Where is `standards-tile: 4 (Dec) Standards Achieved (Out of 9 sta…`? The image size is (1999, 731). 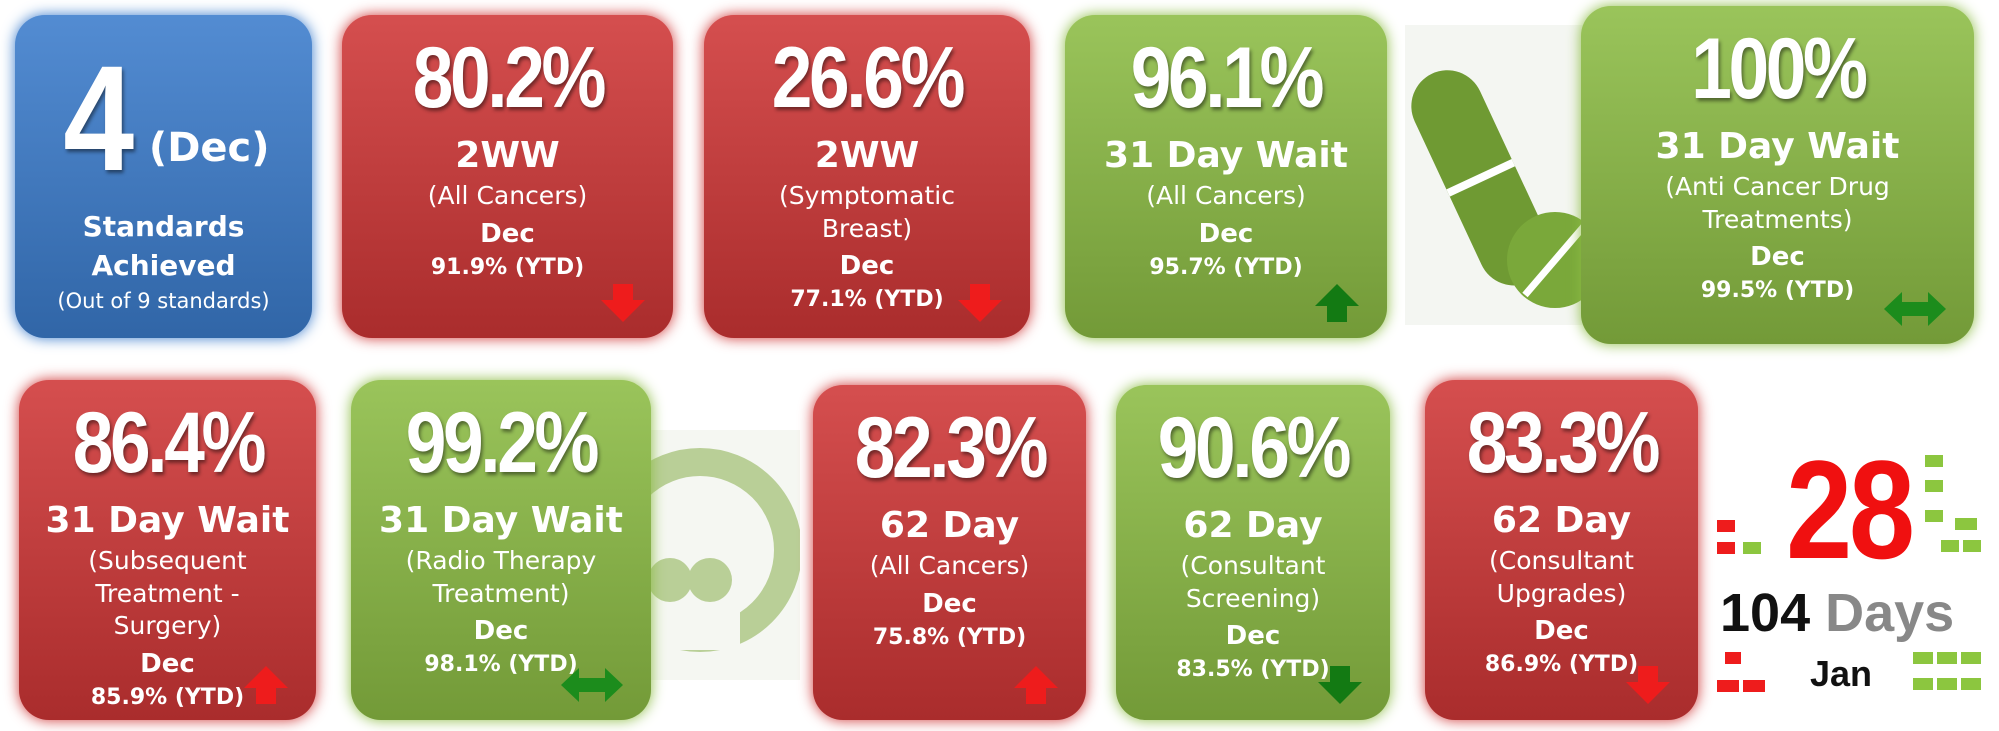
standards-tile: 4 (Dec) Standards Achieved (Out of 9 sta… is located at coordinates (163, 176).